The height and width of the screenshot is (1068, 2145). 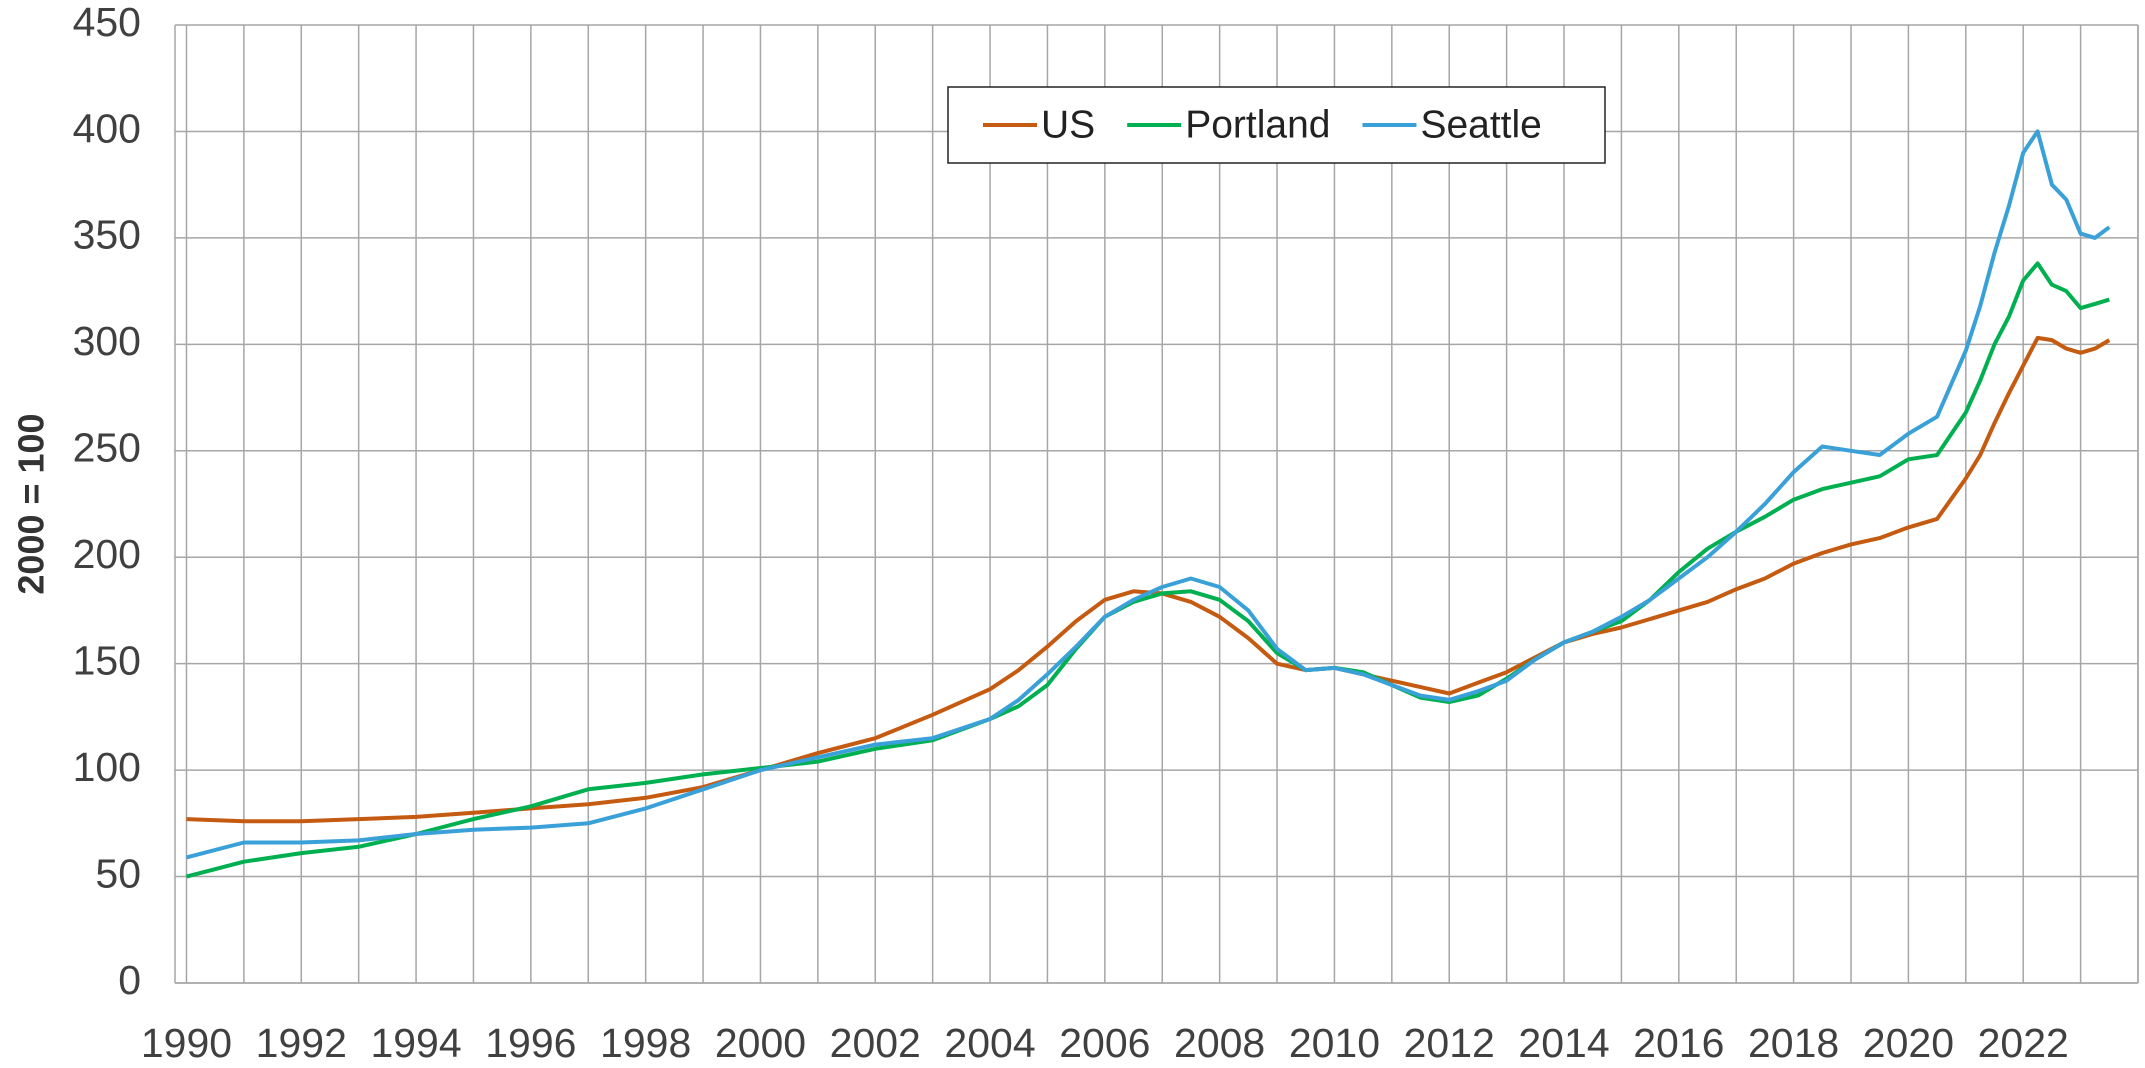 What do you see at coordinates (1219, 1043) in the screenshot?
I see `x-tick-label: 2008` at bounding box center [1219, 1043].